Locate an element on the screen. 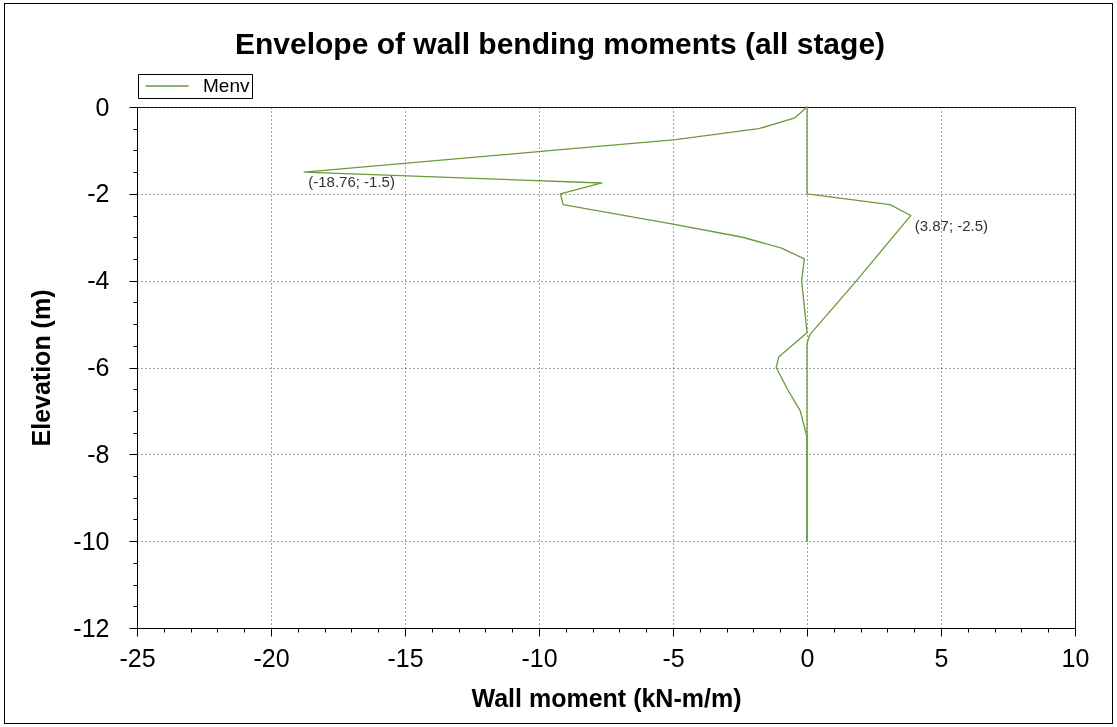 This screenshot has width=1117, height=727. y-tick-label: -2 is located at coordinates (98, 193).